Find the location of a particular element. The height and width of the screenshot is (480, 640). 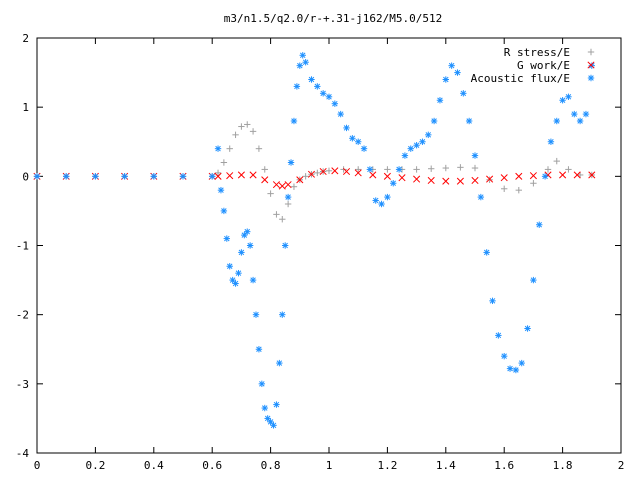

x-tick-label: 2 is located at coordinates (621, 465).